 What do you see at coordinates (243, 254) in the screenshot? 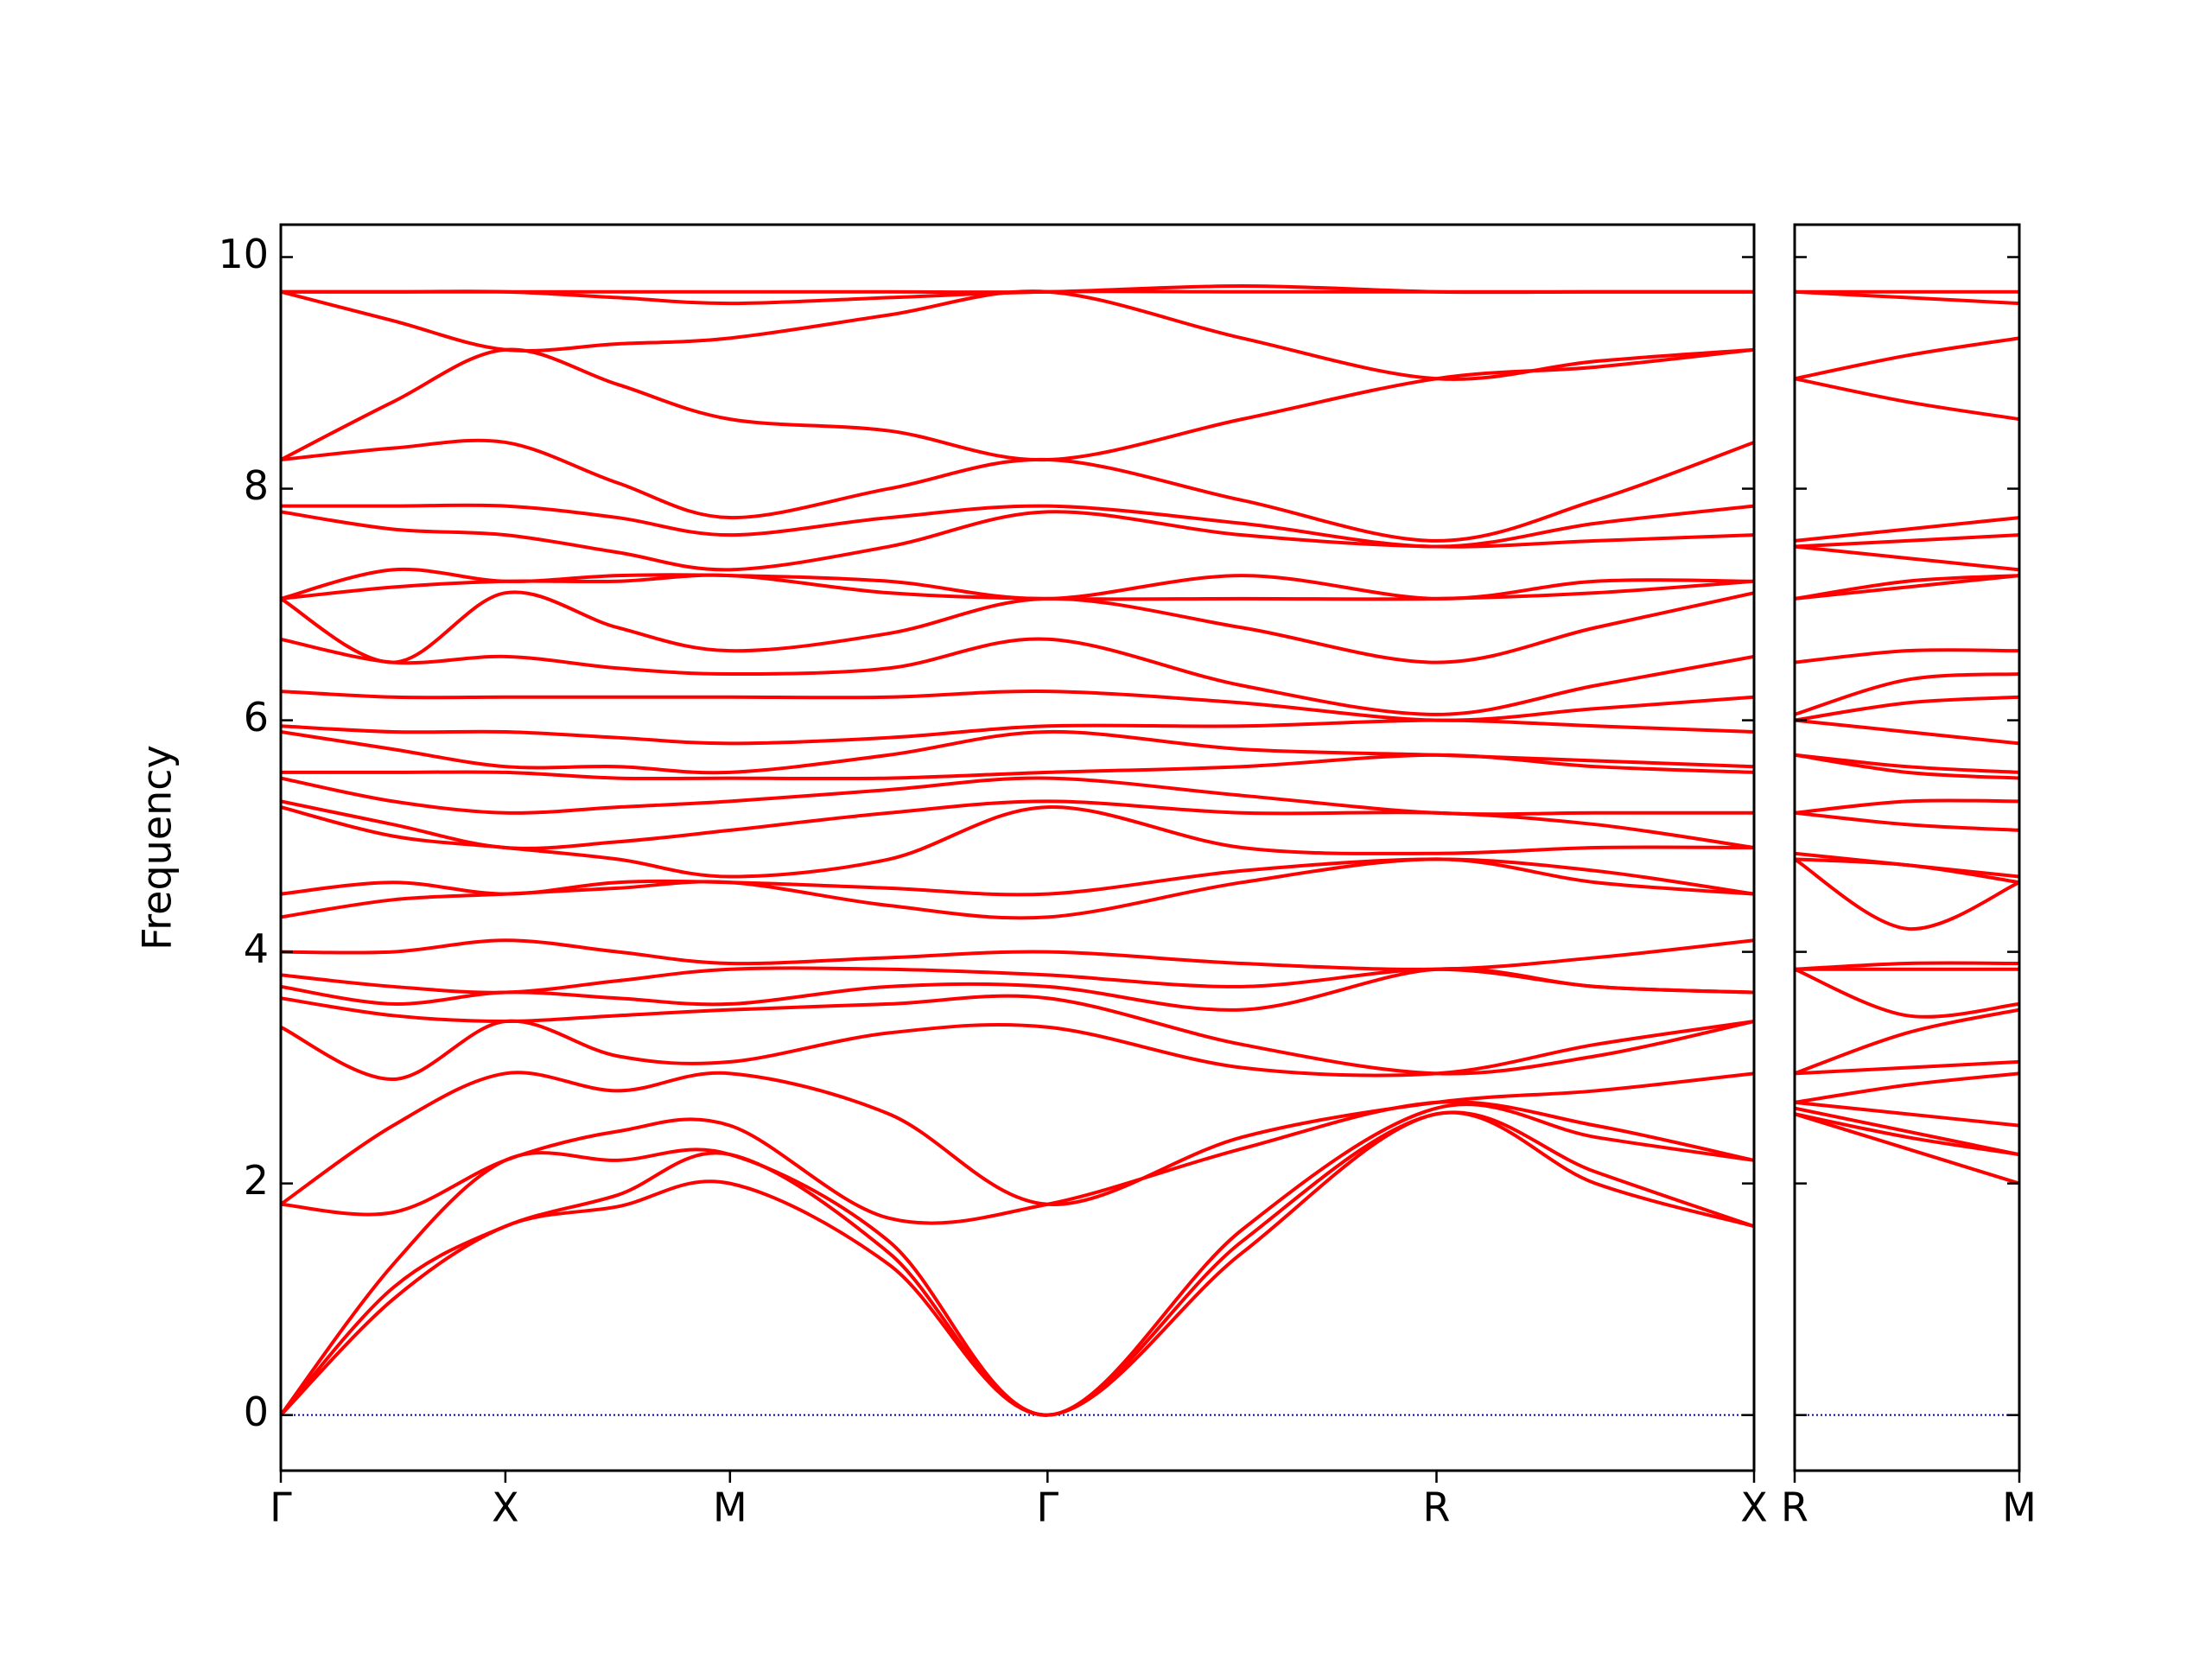
I see `y-tick-label: 10` at bounding box center [243, 254].